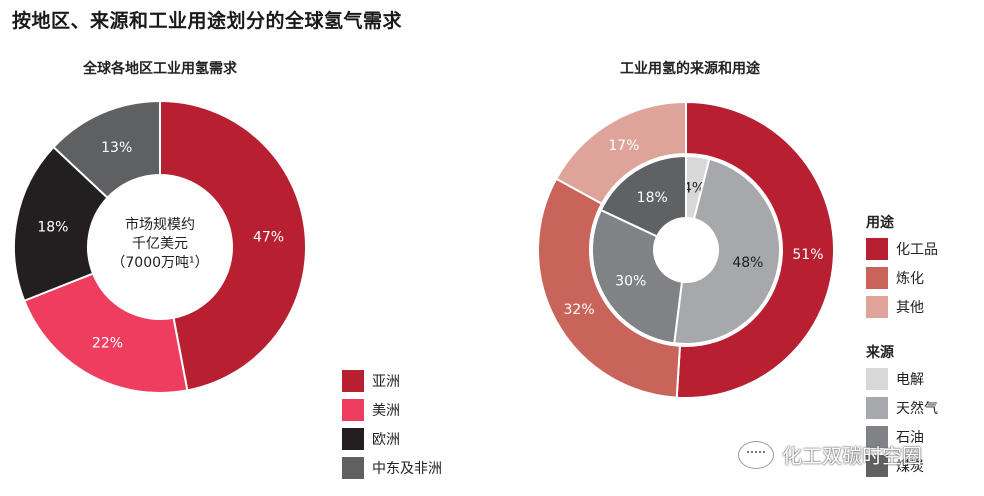 The image size is (984, 496). I want to click on legend-heading-source: 来源, so click(880, 353).